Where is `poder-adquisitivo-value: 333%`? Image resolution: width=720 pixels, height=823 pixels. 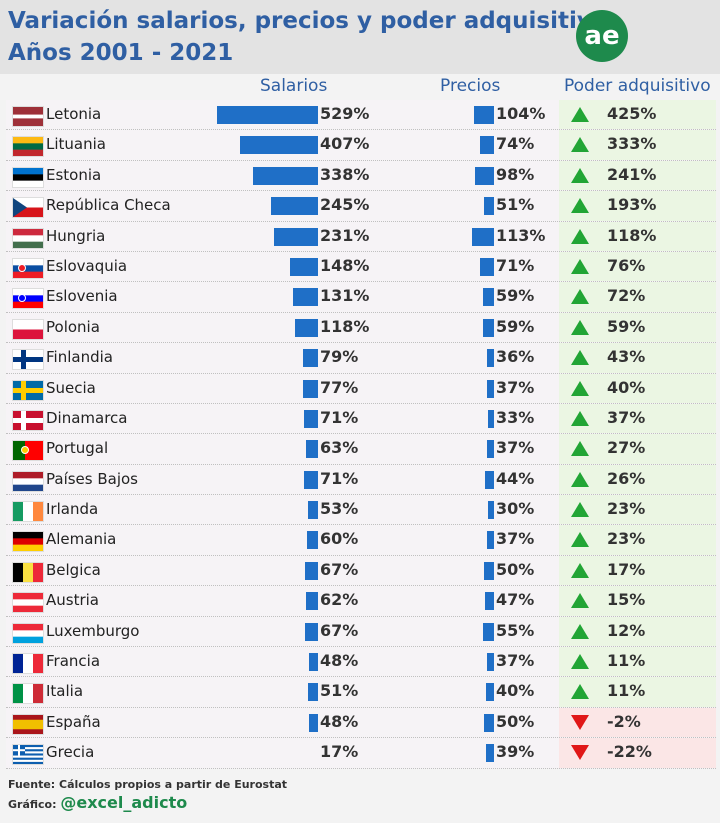
poder-adquisitivo-value: 333% is located at coordinates (632, 144).